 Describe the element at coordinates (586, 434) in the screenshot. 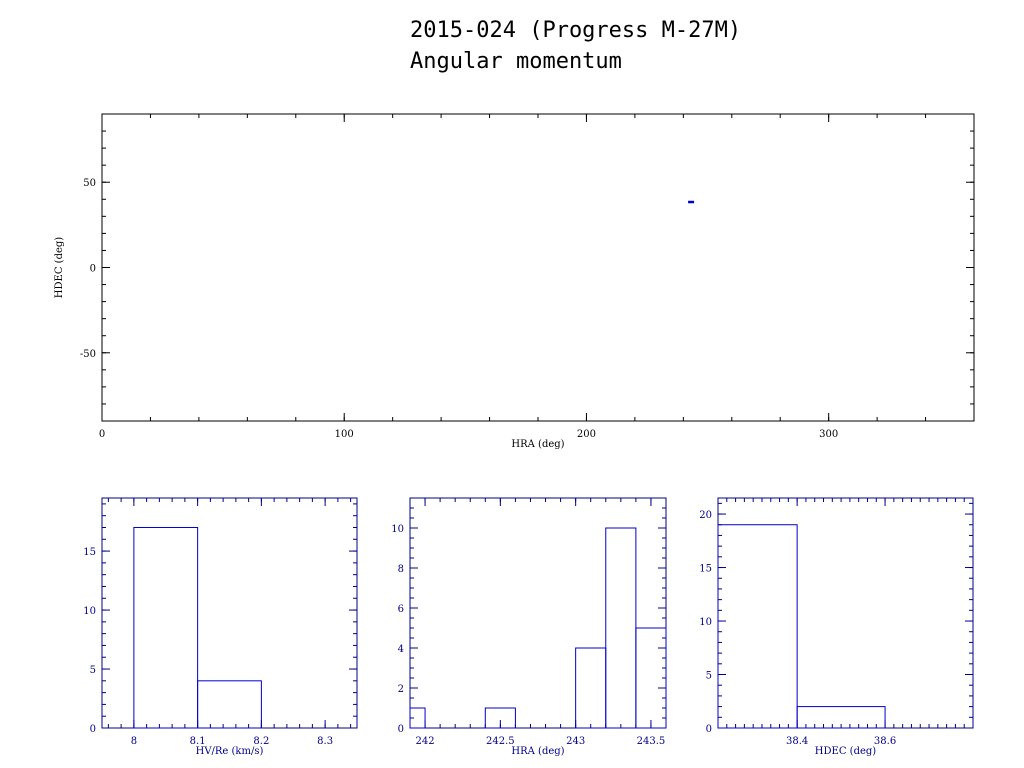

I see `x-tick-label: 200` at that location.